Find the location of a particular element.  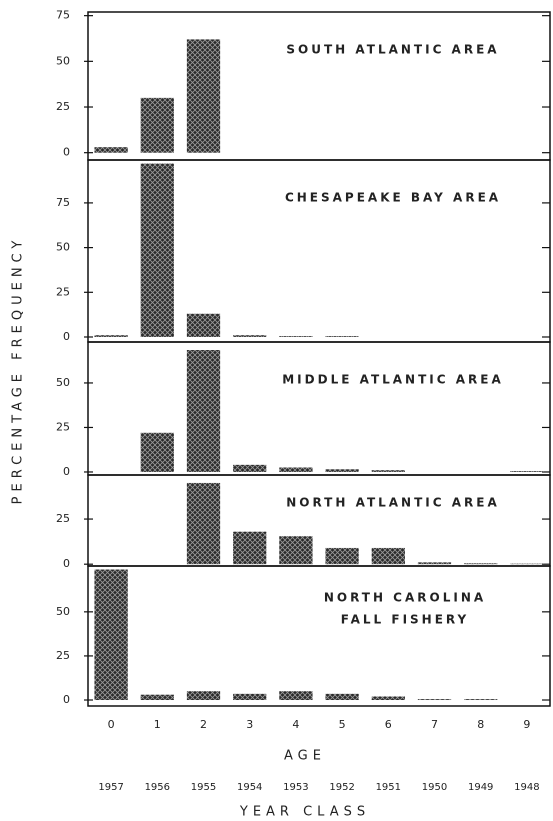

x-tick-label: 5 is located at coordinates (342, 724).